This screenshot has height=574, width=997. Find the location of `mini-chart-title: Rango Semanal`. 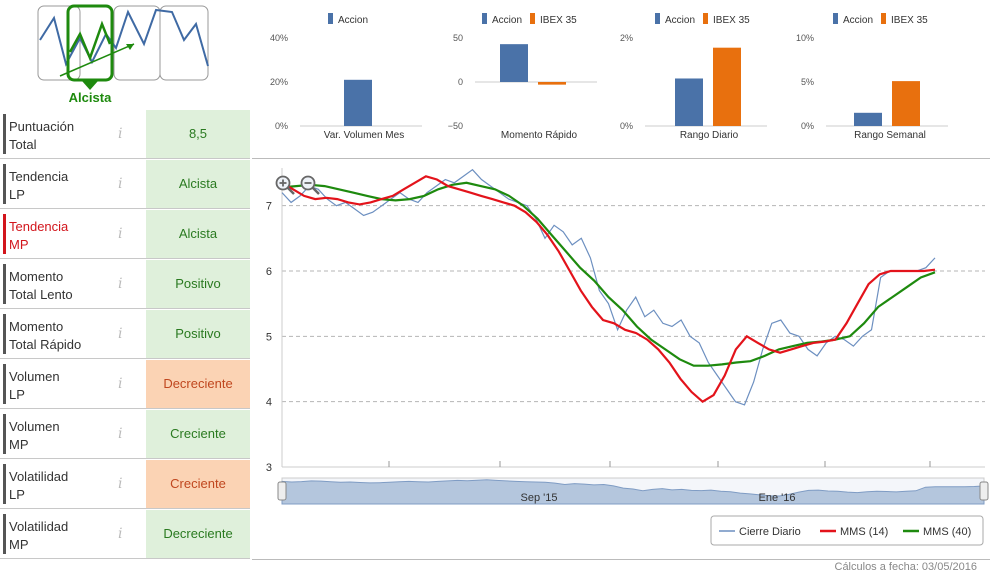

mini-chart-title: Rango Semanal is located at coordinates (890, 135).